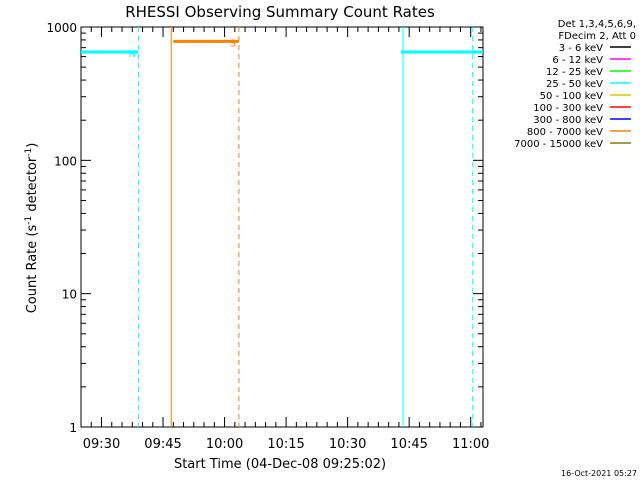 Image resolution: width=640 pixels, height=480 pixels. Describe the element at coordinates (408, 444) in the screenshot. I see `x-tick-label-5: 10:45` at that location.